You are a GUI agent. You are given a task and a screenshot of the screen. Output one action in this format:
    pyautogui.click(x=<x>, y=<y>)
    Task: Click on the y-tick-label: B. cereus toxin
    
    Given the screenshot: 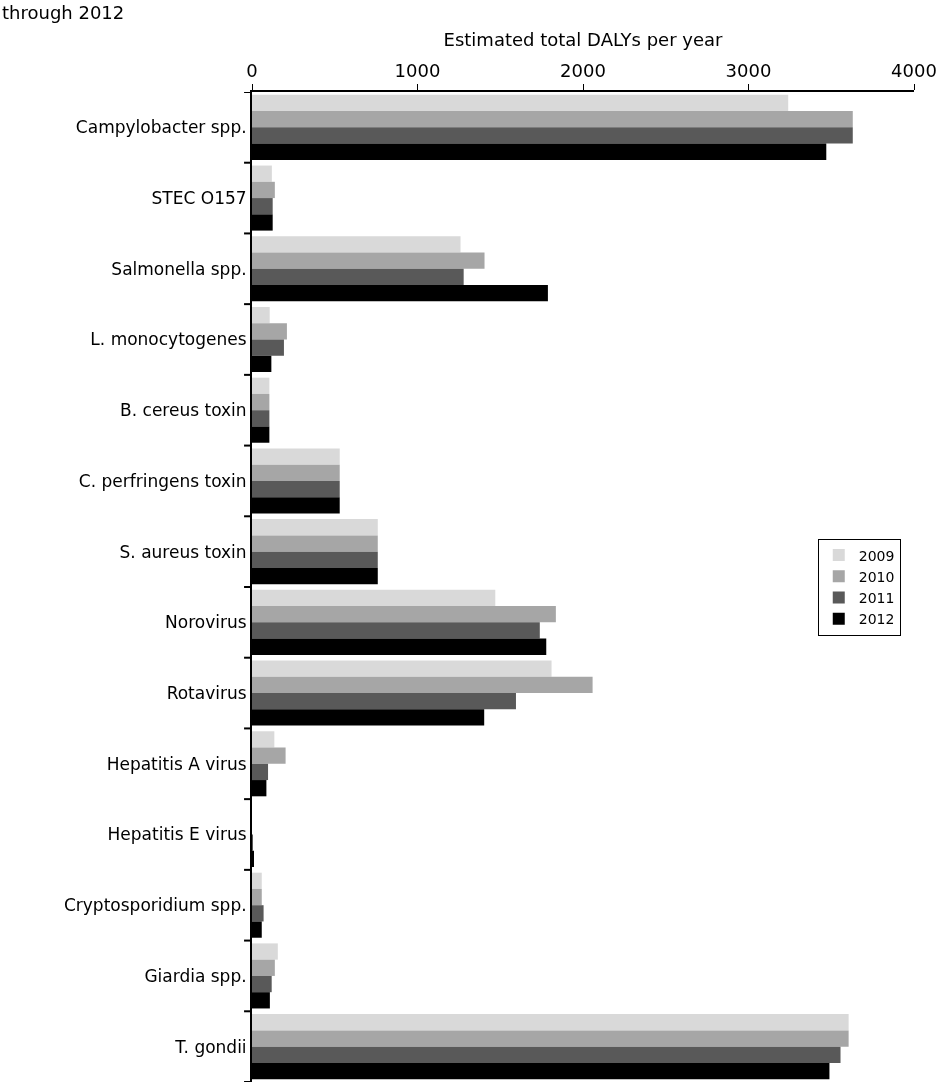 What is the action you would take?
    pyautogui.click(x=183, y=410)
    